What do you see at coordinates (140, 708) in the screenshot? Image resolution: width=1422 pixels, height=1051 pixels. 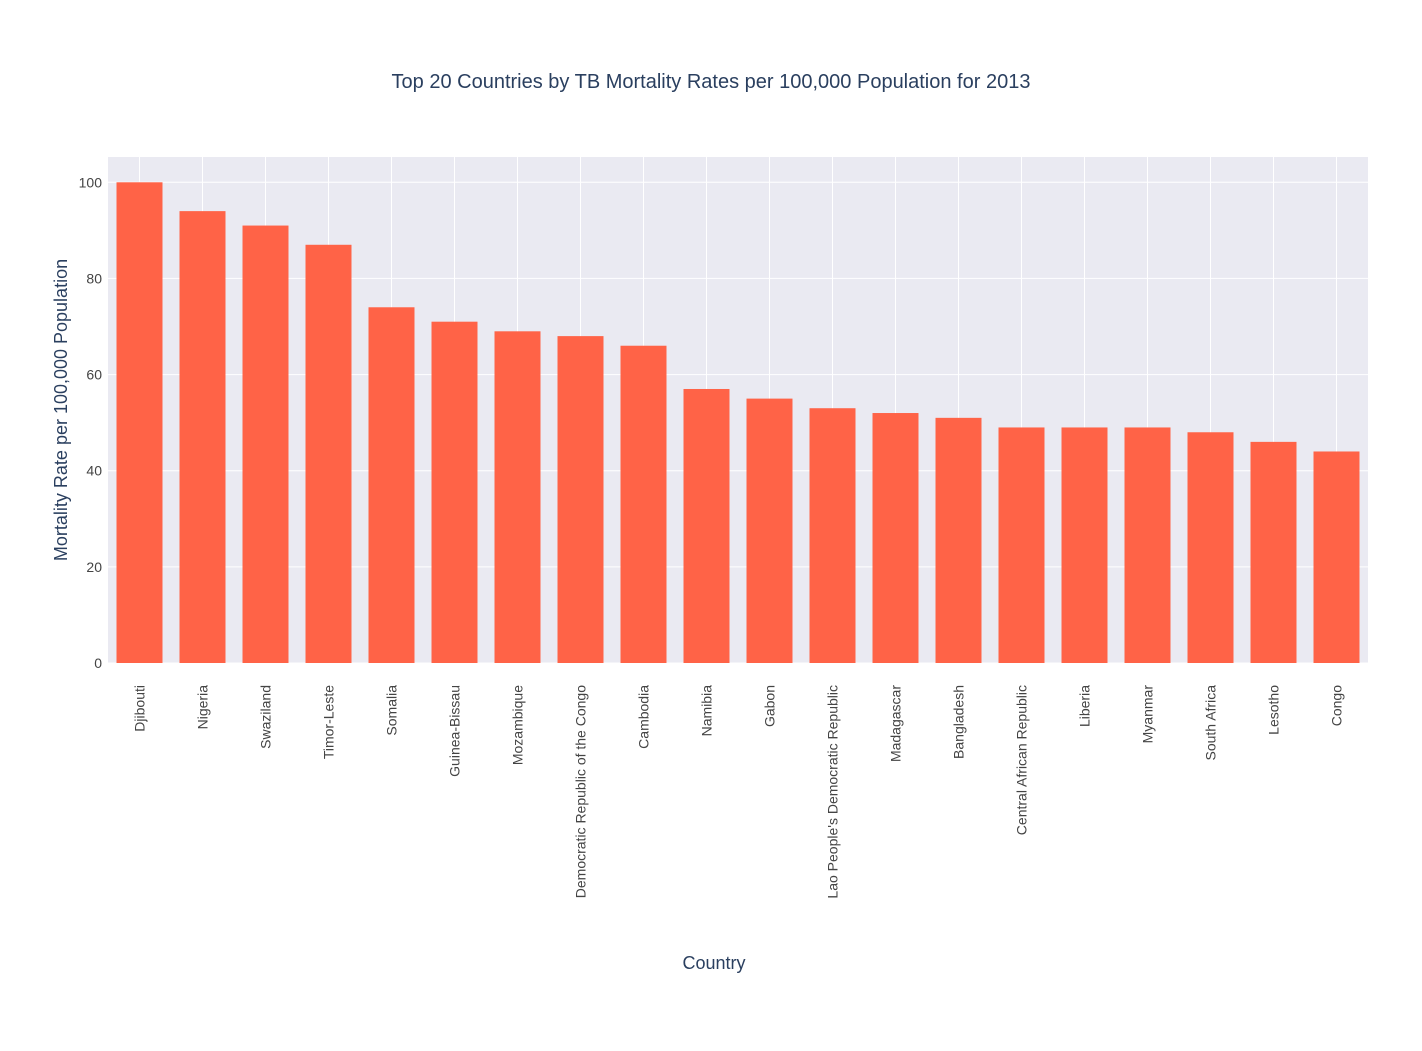 I see `x-tick-label: Djibouti` at bounding box center [140, 708].